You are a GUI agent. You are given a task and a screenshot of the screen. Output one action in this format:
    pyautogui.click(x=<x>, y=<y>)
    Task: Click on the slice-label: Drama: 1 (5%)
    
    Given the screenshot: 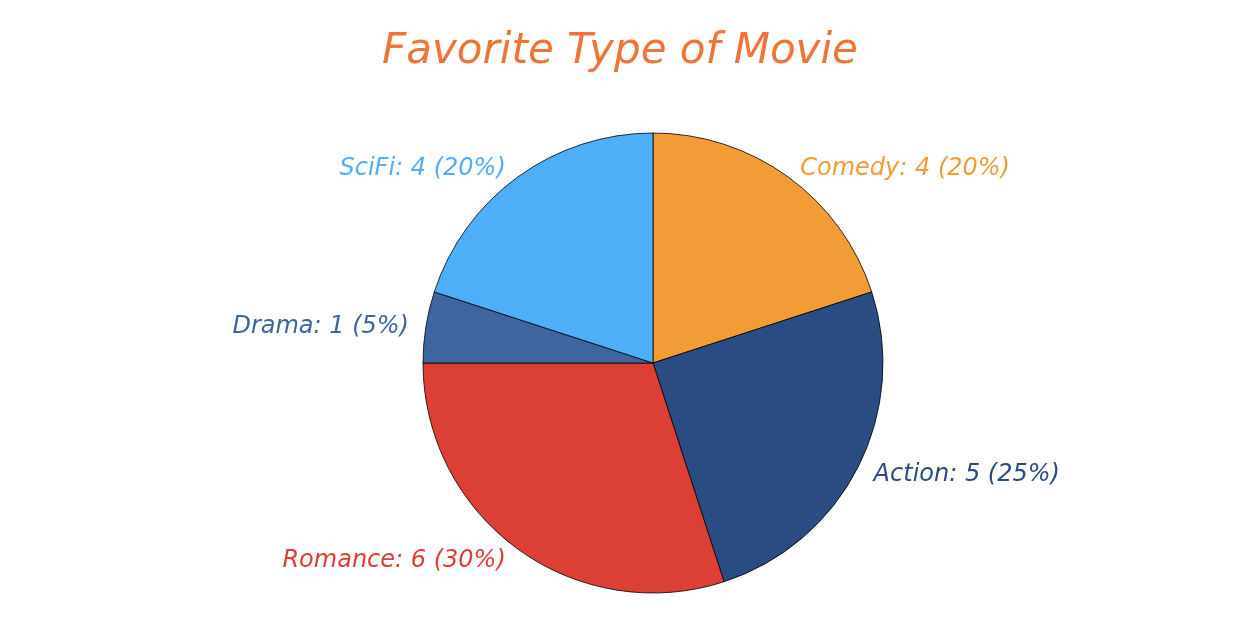 What is the action you would take?
    pyautogui.click(x=320, y=325)
    